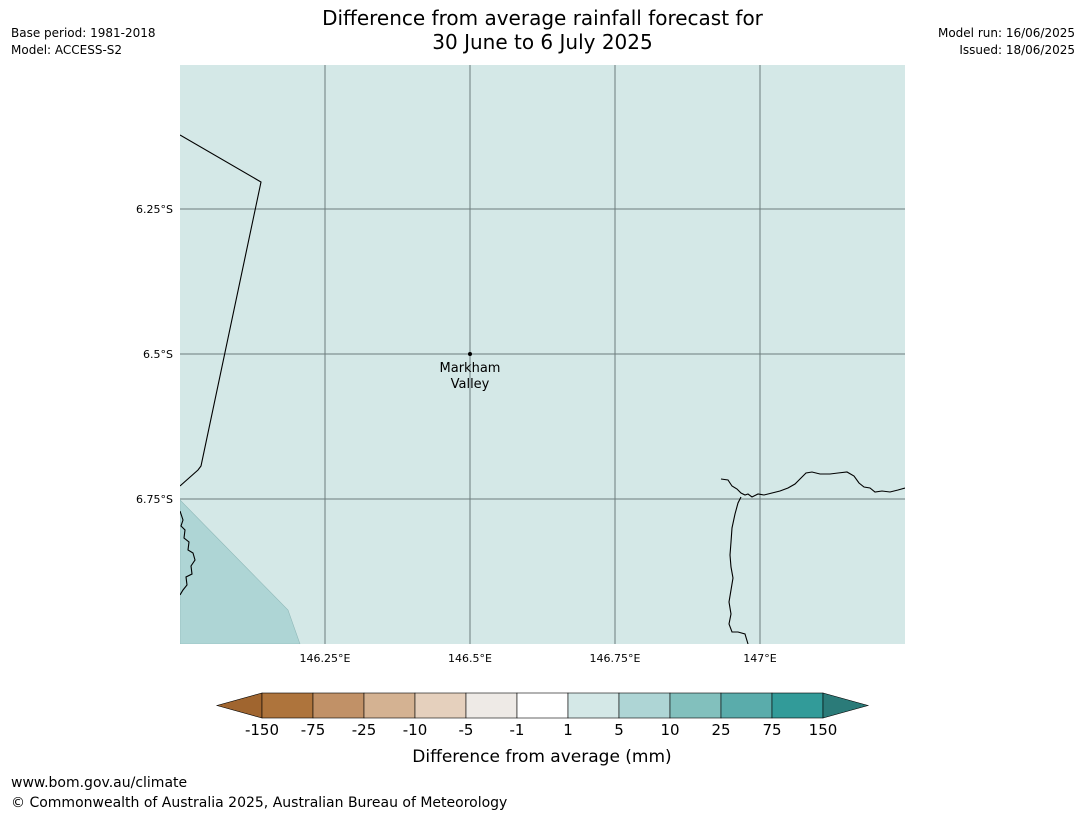 This screenshot has width=1085, height=816. I want to click on colorbar-tick-label: -150, so click(262, 730).